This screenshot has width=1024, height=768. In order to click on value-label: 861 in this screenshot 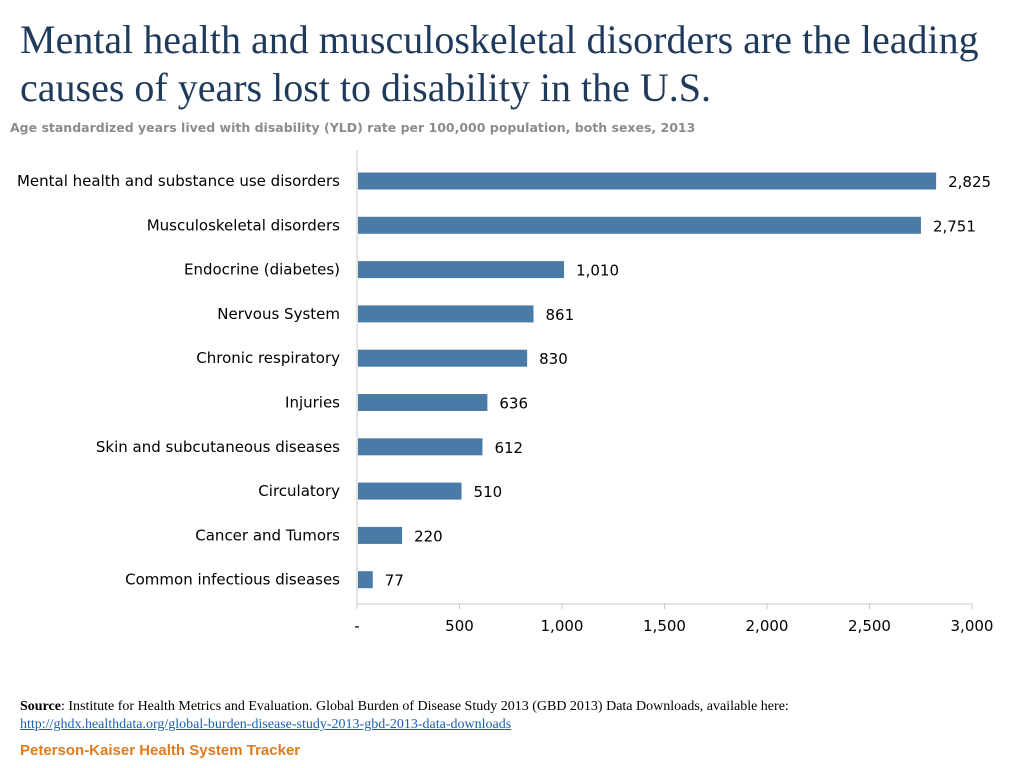, I will do `click(560, 315)`.